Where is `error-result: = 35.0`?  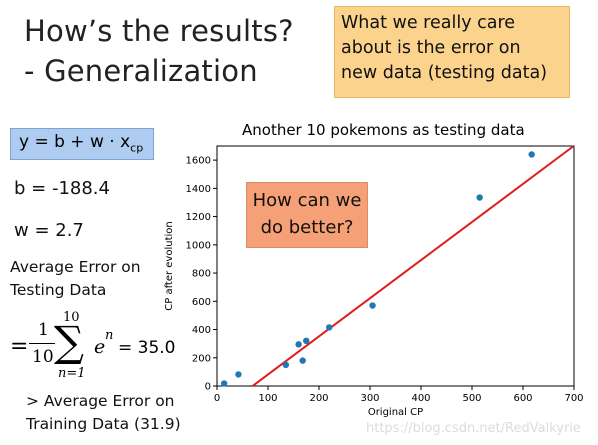
error-result: = 35.0 is located at coordinates (147, 348).